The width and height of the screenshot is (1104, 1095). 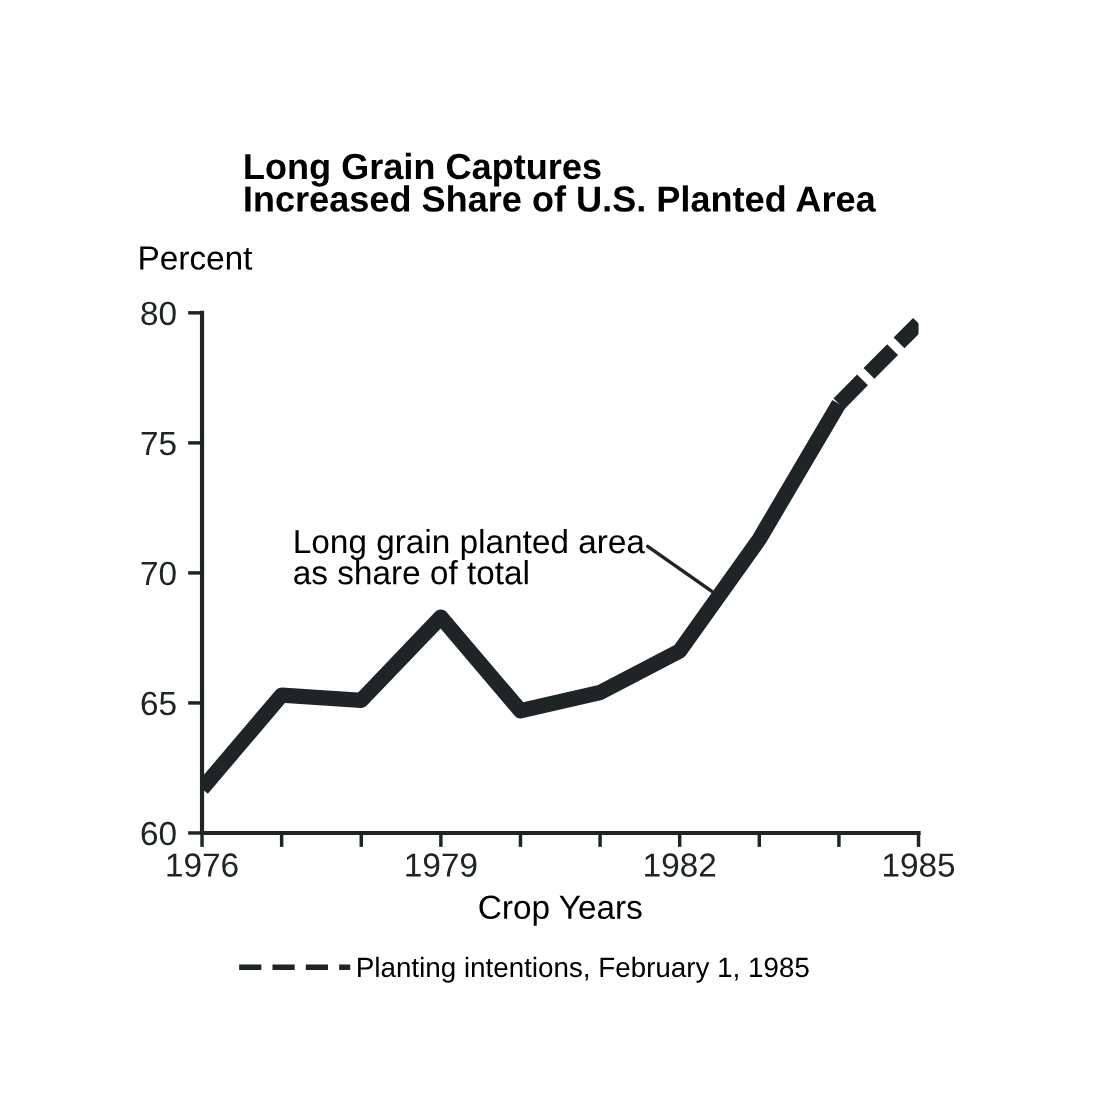 I want to click on y-tick-label: 75, so click(x=158, y=444).